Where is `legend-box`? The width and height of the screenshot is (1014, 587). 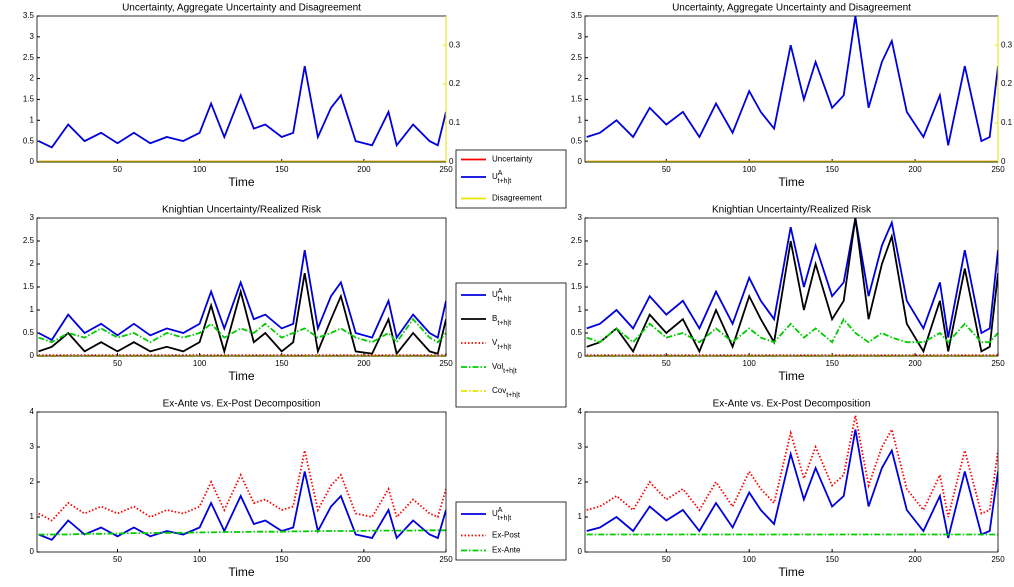 legend-box is located at coordinates (511, 345).